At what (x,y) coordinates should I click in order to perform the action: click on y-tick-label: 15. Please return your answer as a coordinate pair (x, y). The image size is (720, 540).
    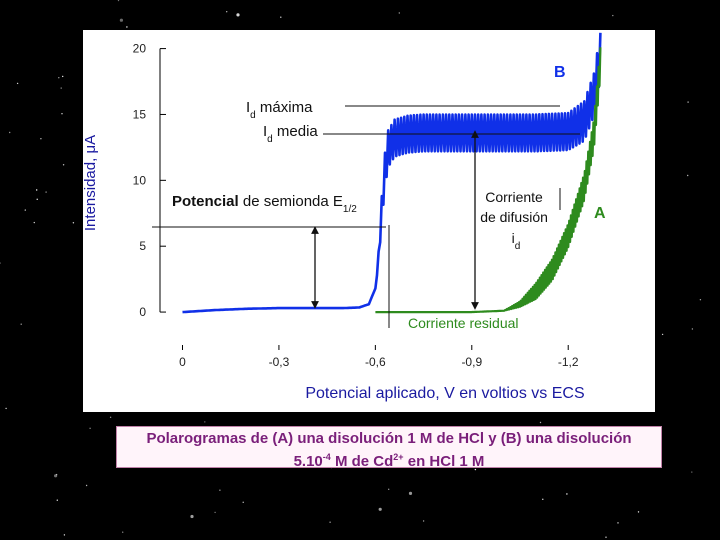
    Looking at the image, I should click on (140, 114).